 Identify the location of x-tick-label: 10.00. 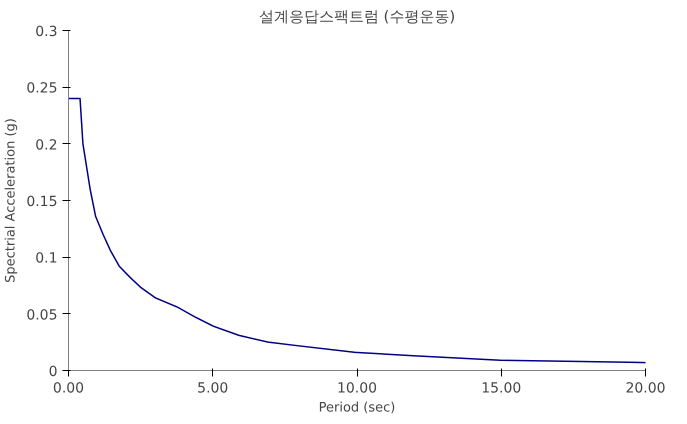
(357, 388).